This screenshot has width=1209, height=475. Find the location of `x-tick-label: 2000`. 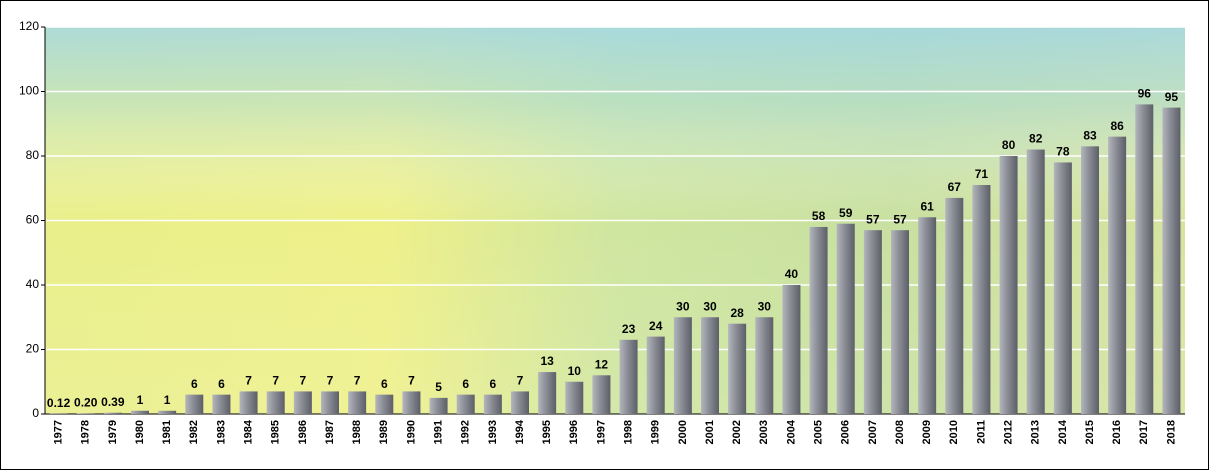

x-tick-label: 2000 is located at coordinates (683, 432).